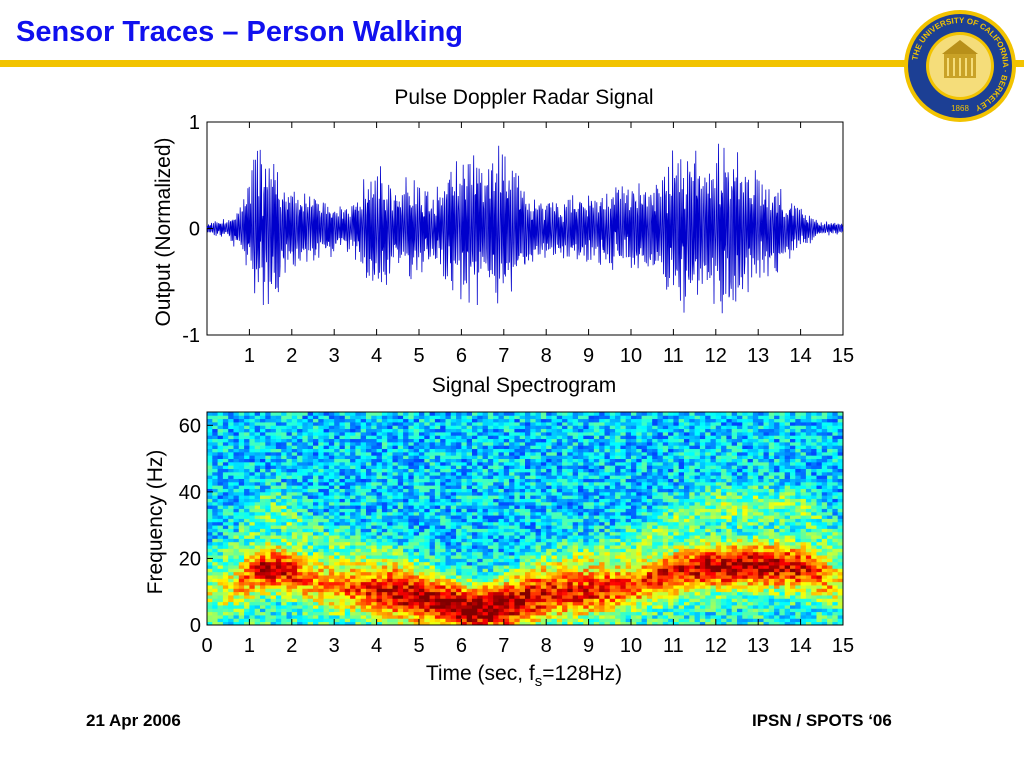 The height and width of the screenshot is (768, 1024). I want to click on radar-x-tick-label: 7, so click(503, 356).